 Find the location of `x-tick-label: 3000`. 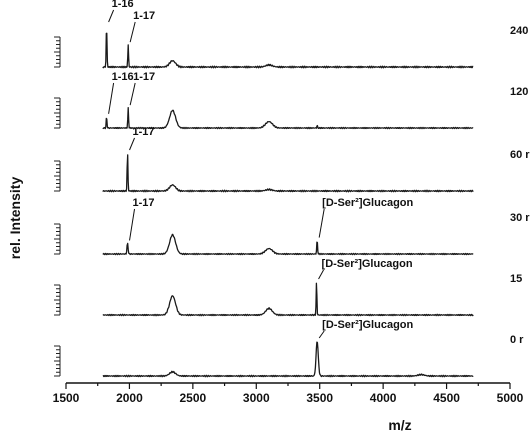

x-tick-label: 3000 is located at coordinates (256, 398).